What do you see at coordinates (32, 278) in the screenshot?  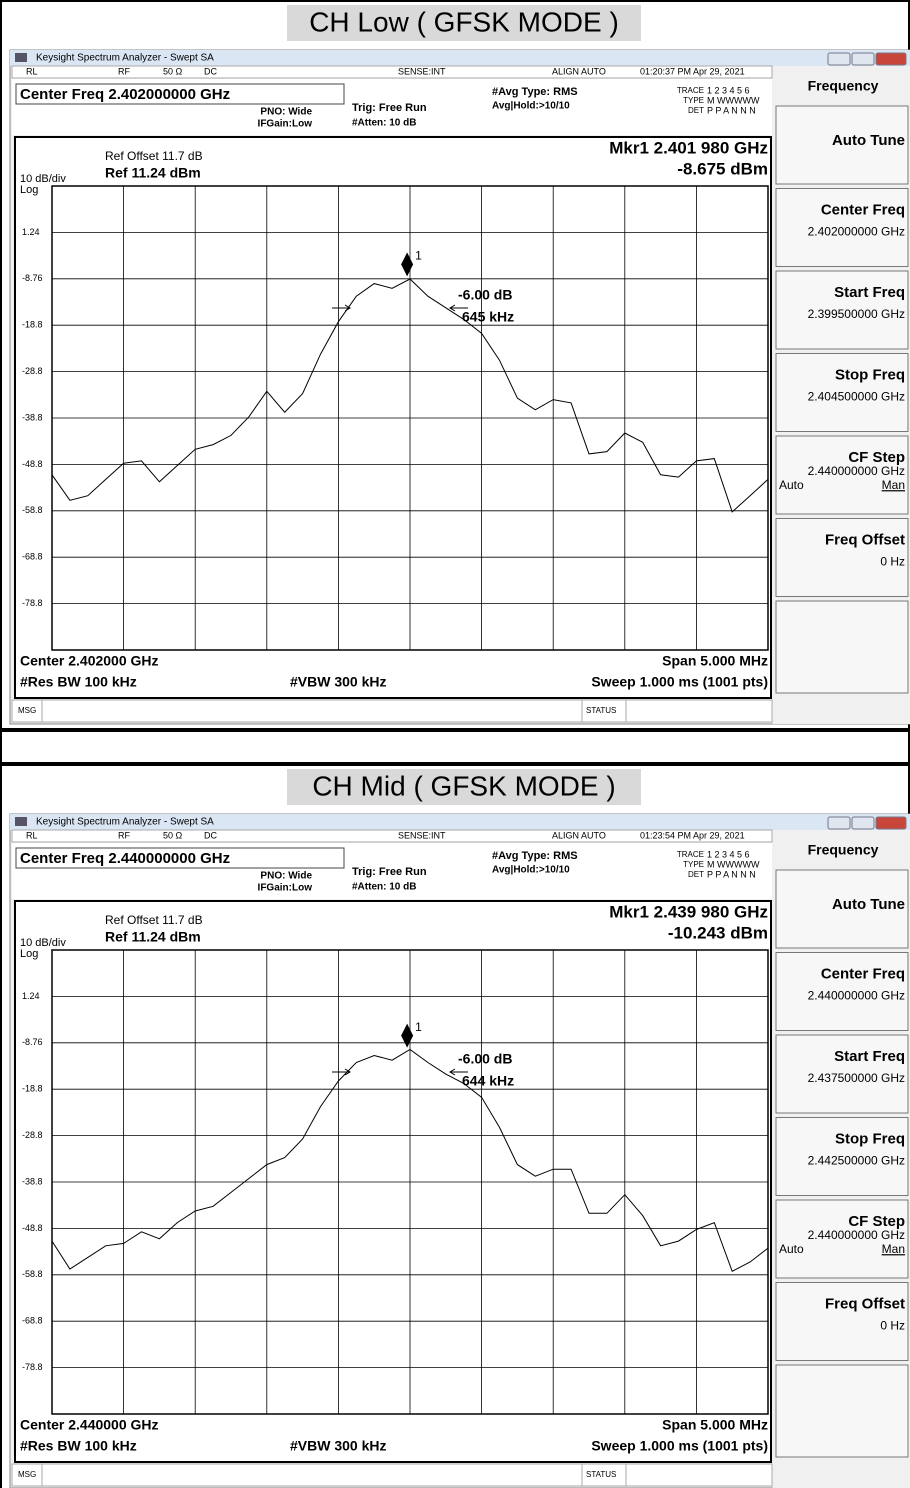 I see `y-tick-label: -8.76` at bounding box center [32, 278].